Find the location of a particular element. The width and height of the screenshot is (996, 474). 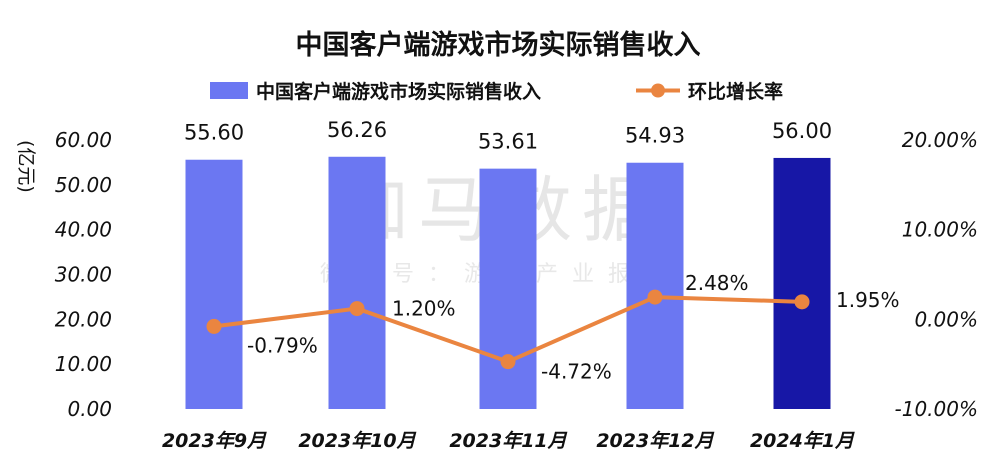

bar-value-label: 56.00 is located at coordinates (802, 131).